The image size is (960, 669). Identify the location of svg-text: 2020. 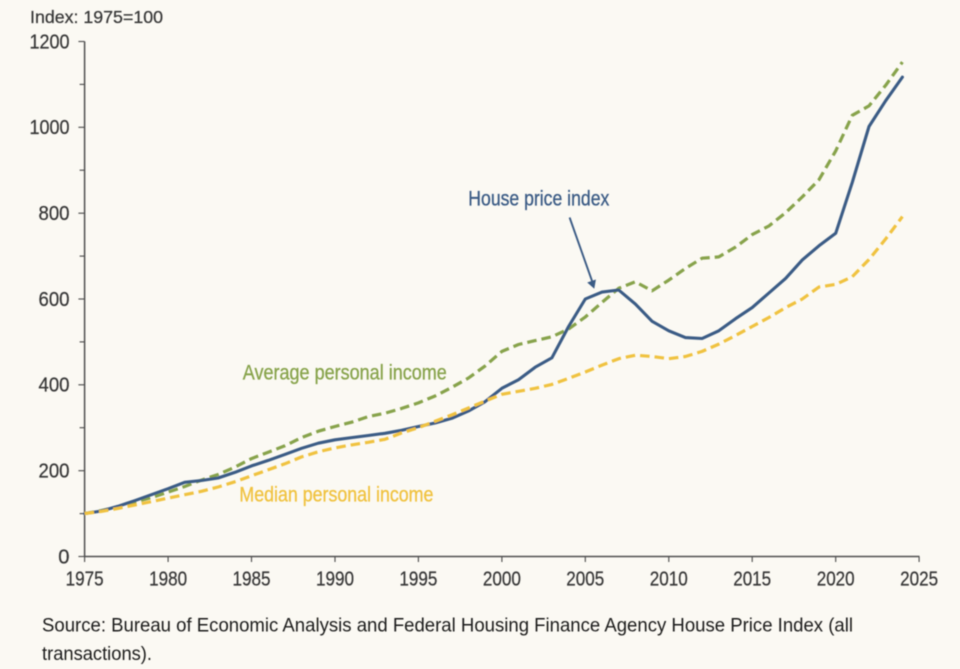
(836, 579).